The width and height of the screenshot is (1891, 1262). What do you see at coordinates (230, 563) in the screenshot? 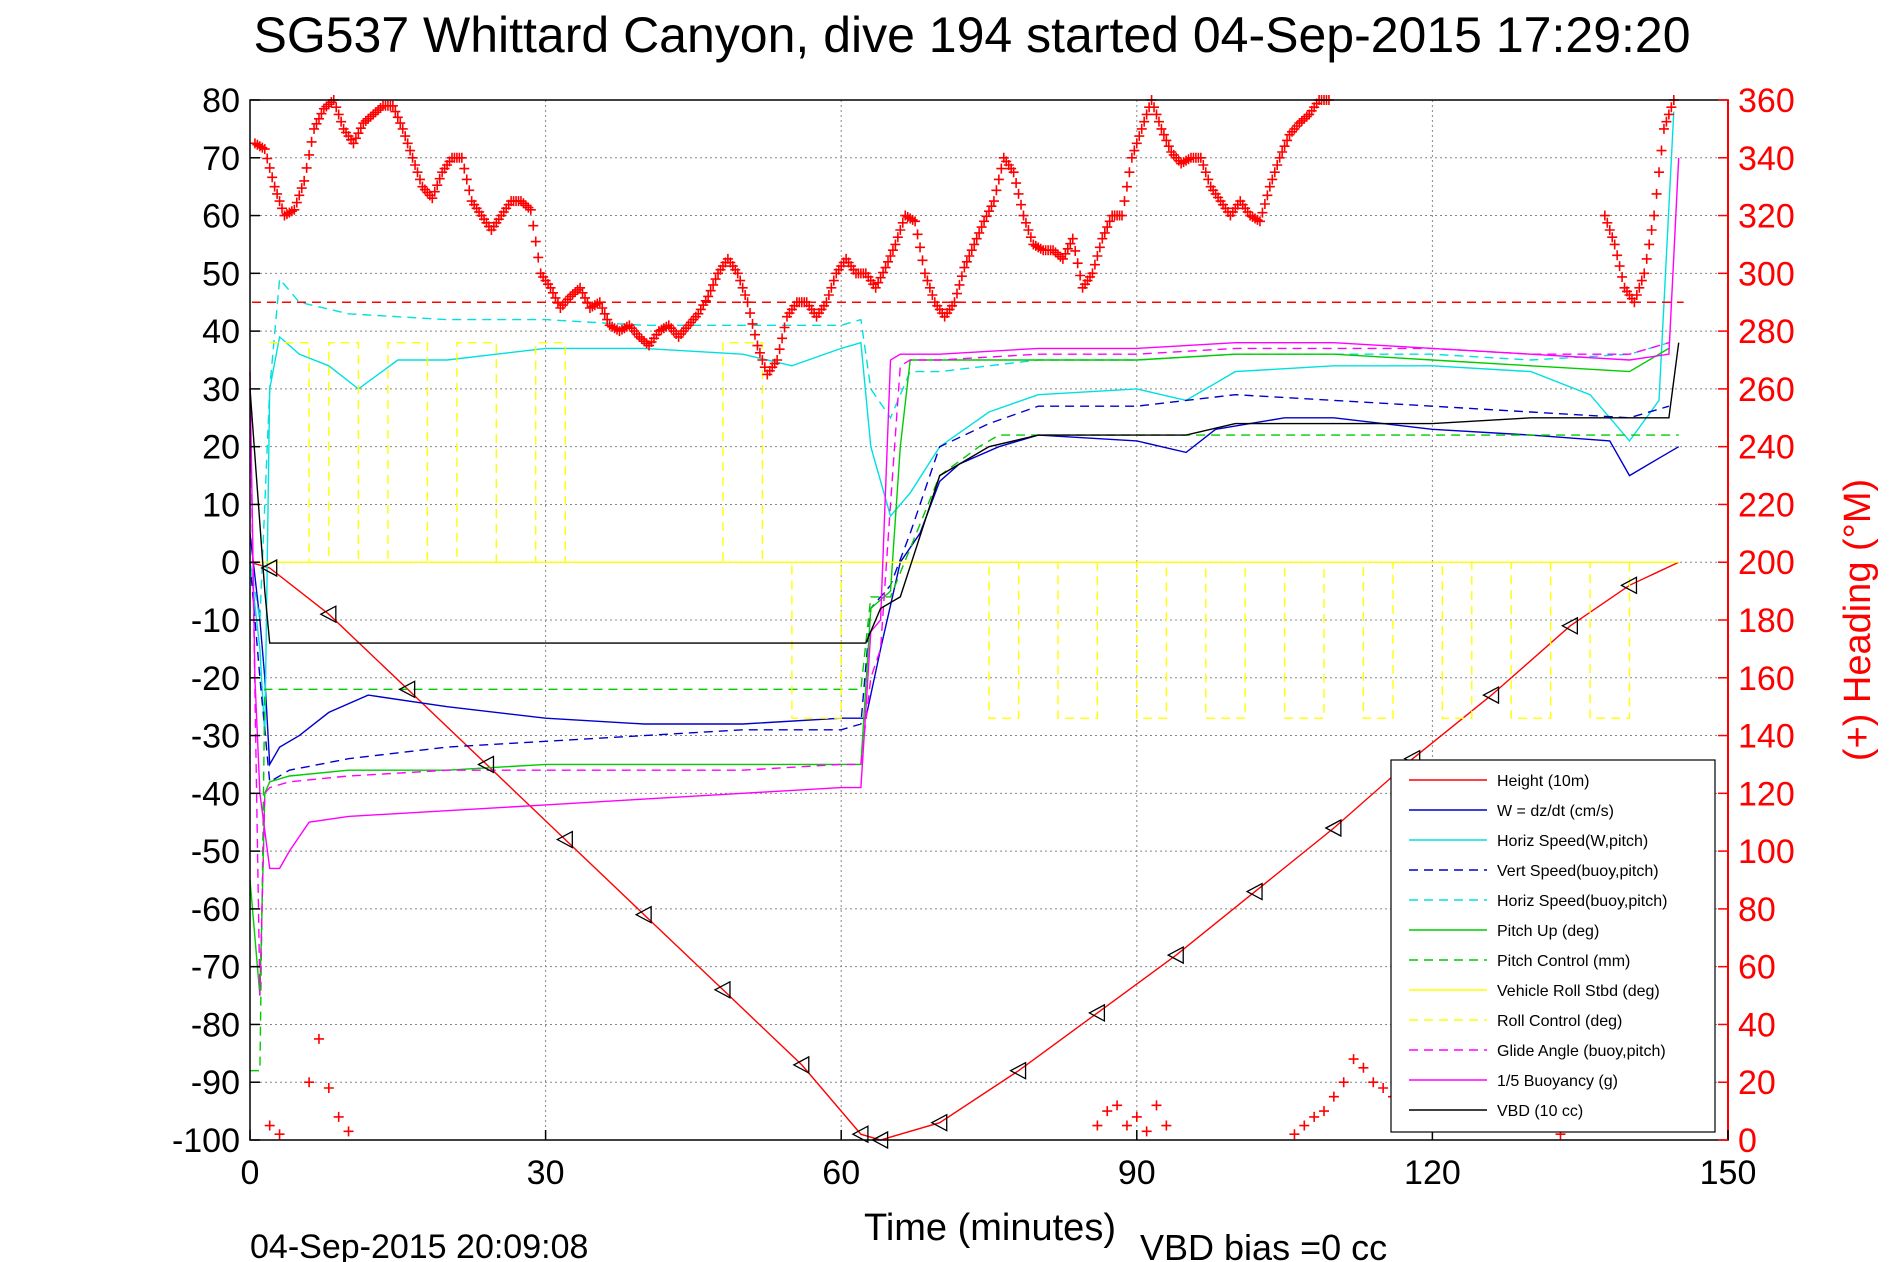
I see `y-tick-label: 0` at bounding box center [230, 563].